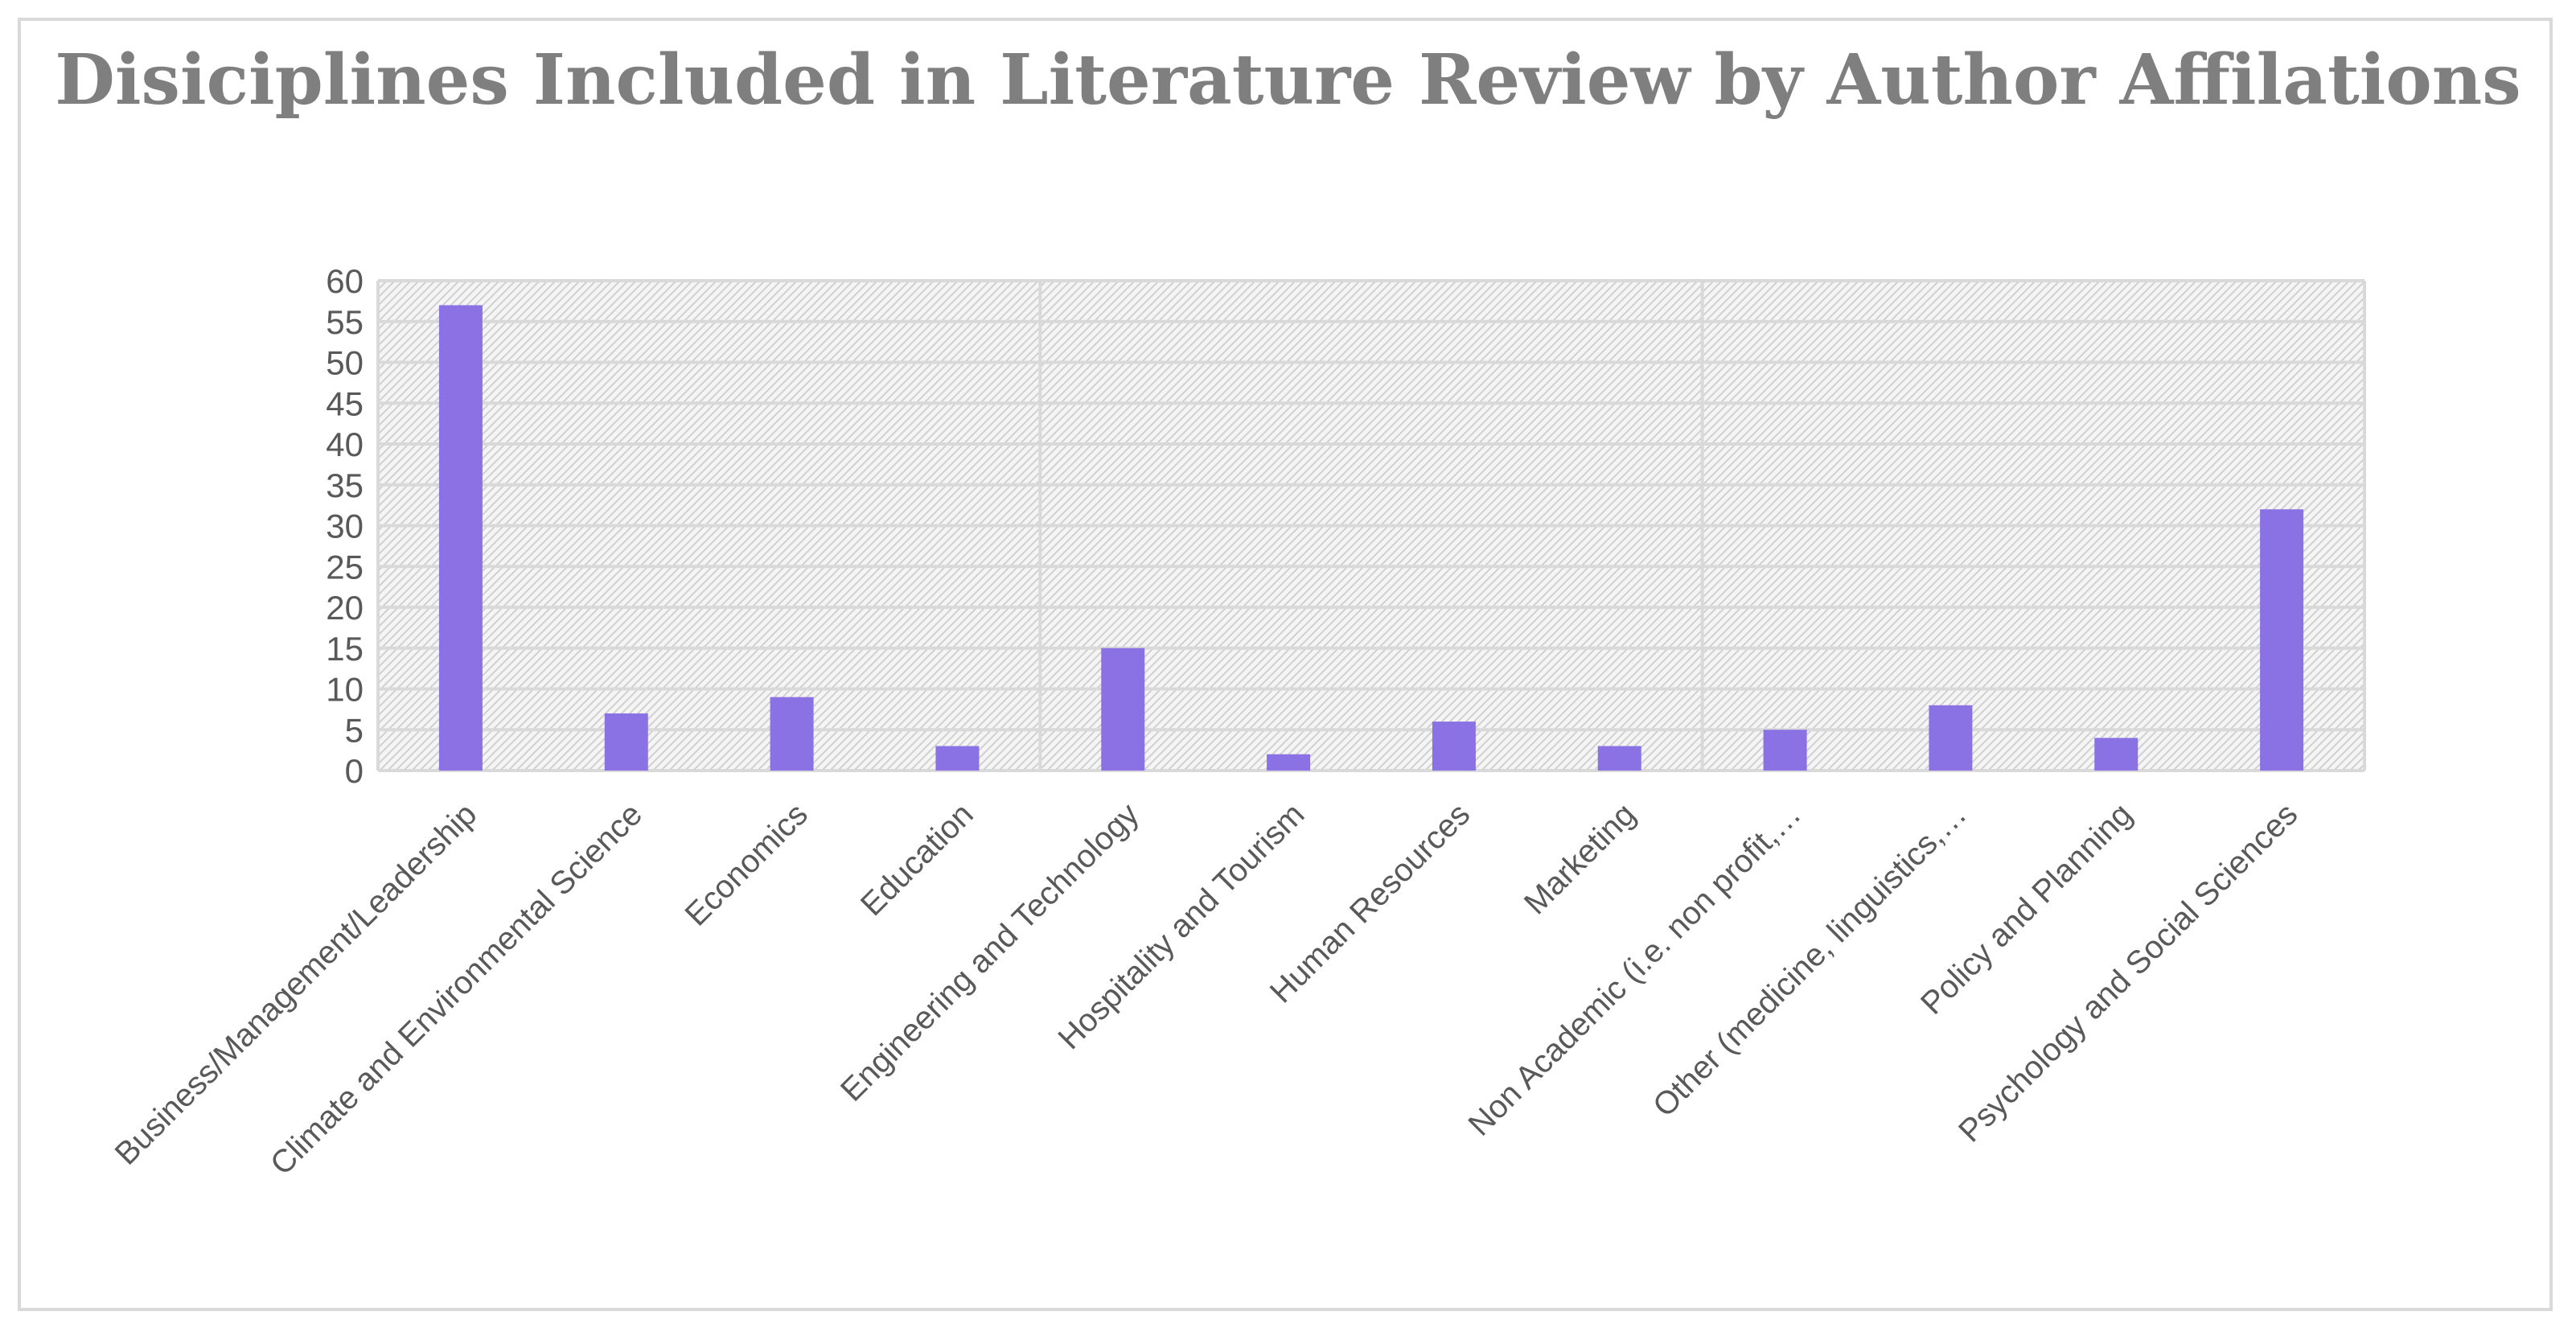 This screenshot has width=2576, height=1332. Describe the element at coordinates (345, 690) in the screenshot. I see `y-tick-label: 10` at that location.